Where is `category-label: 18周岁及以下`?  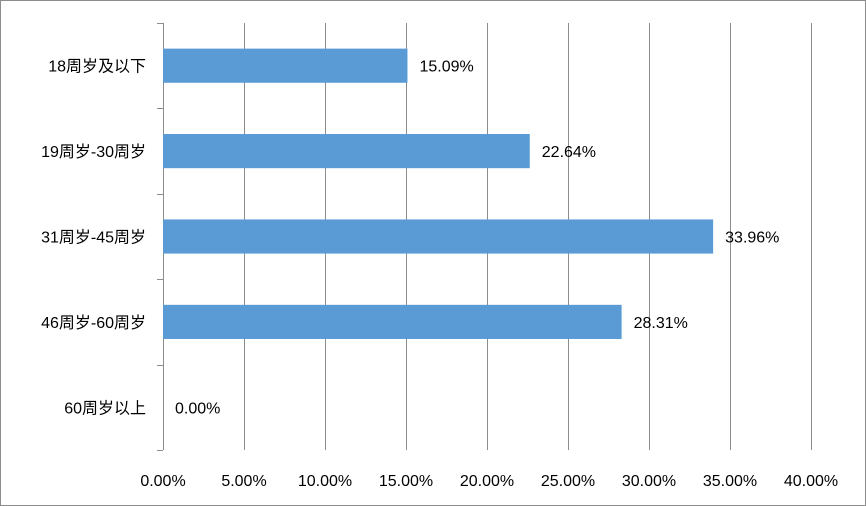
category-label: 18周岁及以下 is located at coordinates (97, 67).